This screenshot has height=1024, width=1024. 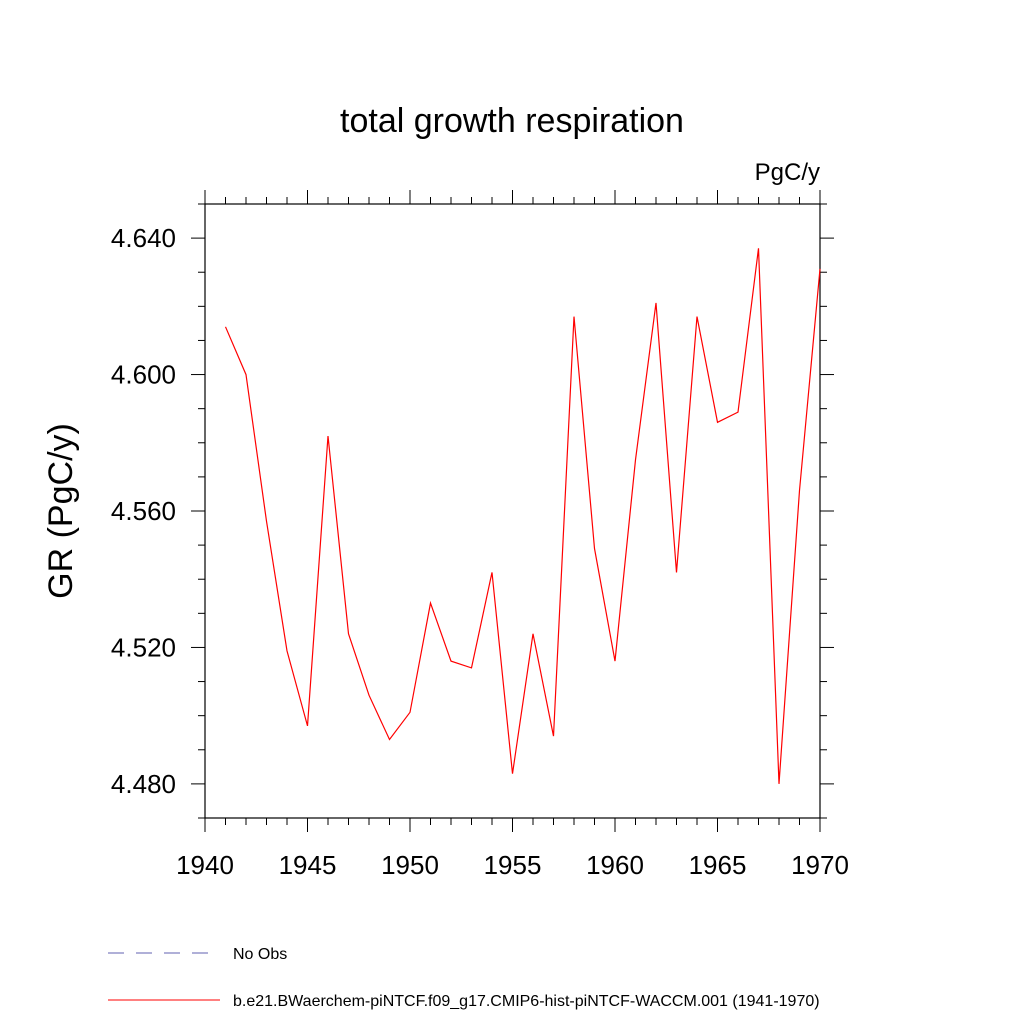 I want to click on x-tick-label: 1970, so click(x=820, y=865).